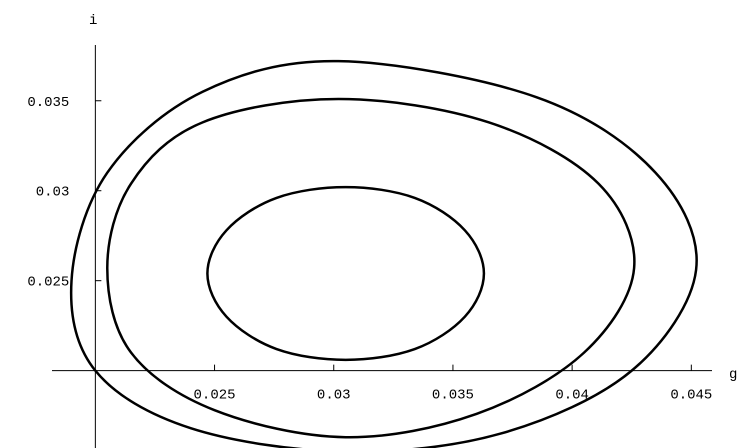 The height and width of the screenshot is (448, 739). Describe the element at coordinates (48, 103) in the screenshot. I see `y-tick-label: 0.035` at that location.